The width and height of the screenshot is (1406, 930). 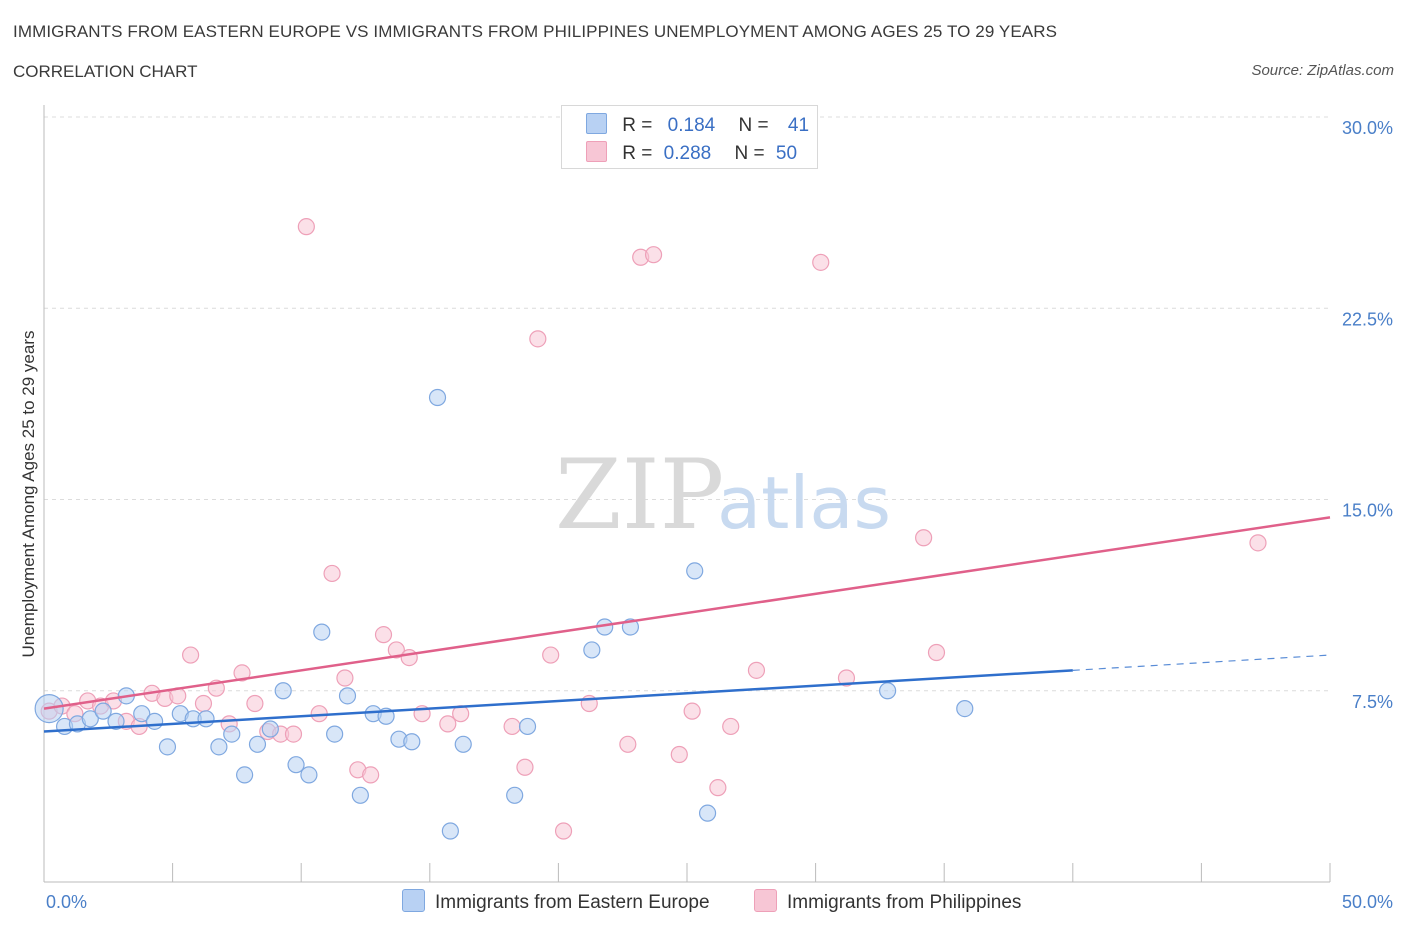 I want to click on bottom-legend-label-eastern-europe: Immigrants from Eastern Europe, so click(x=572, y=902).